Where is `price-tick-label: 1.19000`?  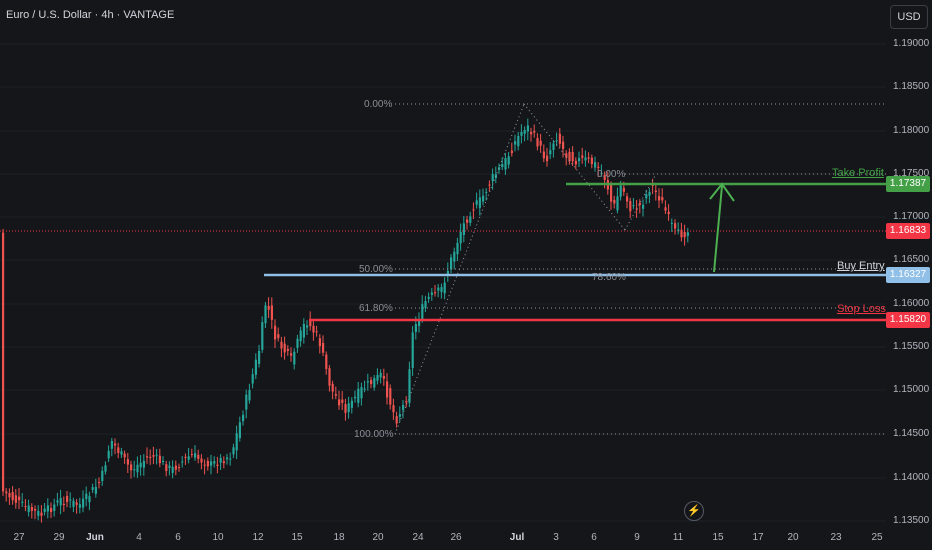
price-tick-label: 1.19000 is located at coordinates (911, 43).